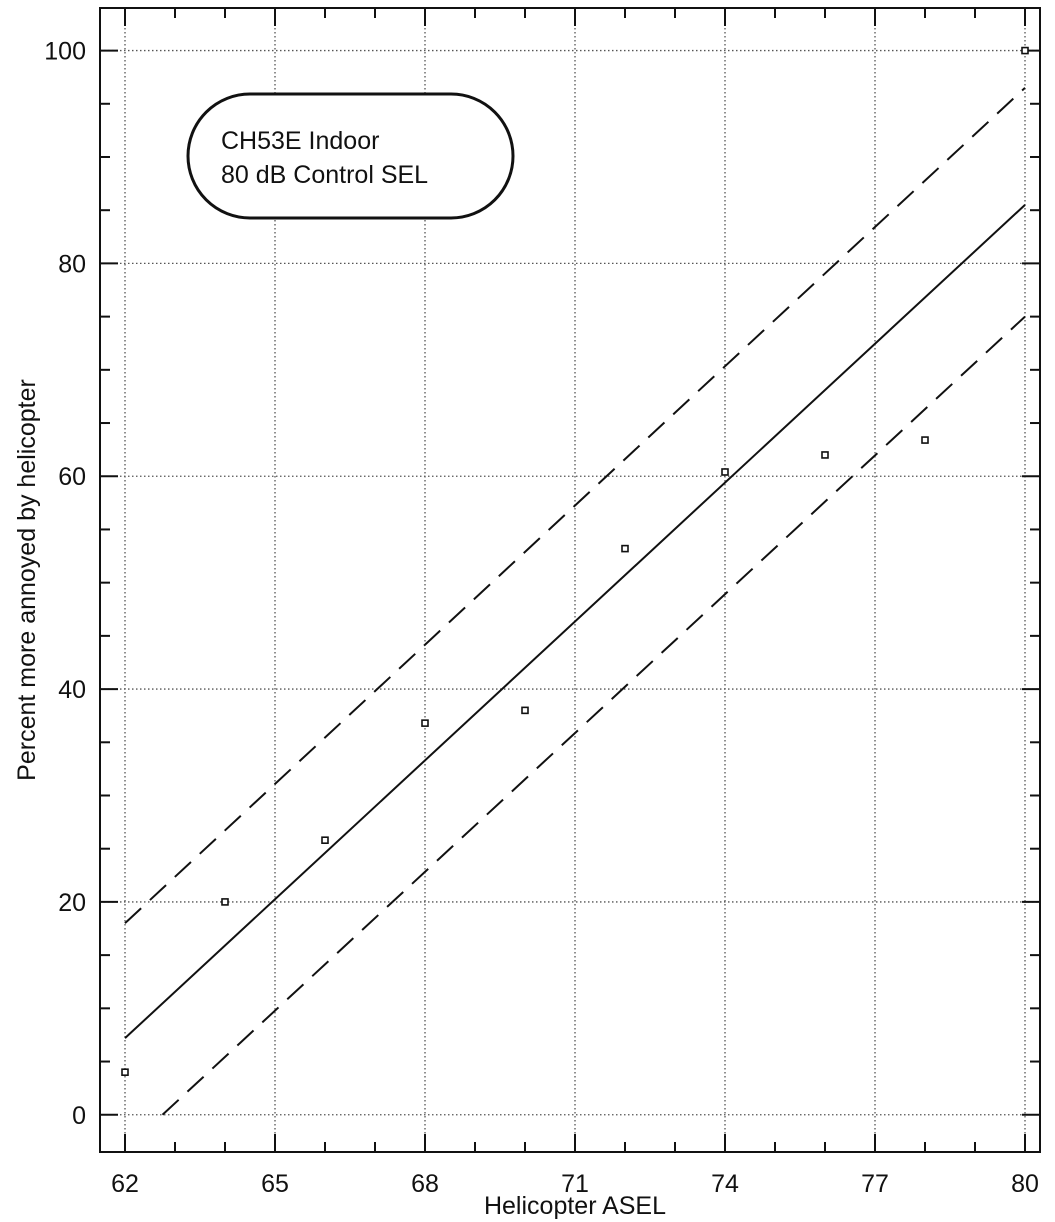 The width and height of the screenshot is (1055, 1222). What do you see at coordinates (72, 903) in the screenshot?
I see `y-tick-label: 20` at bounding box center [72, 903].